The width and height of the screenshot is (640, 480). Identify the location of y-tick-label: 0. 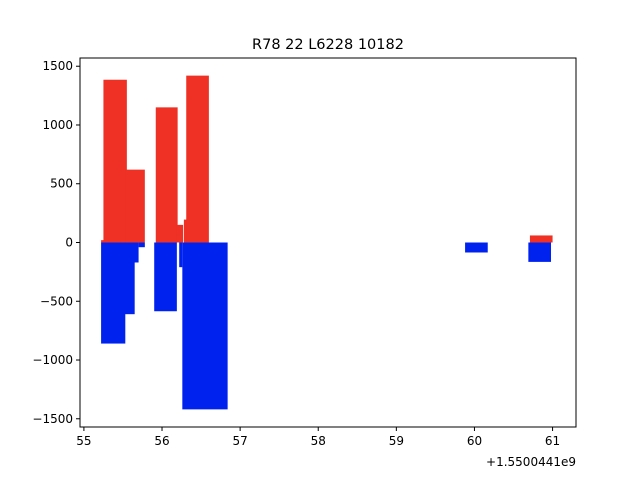
(69, 243).